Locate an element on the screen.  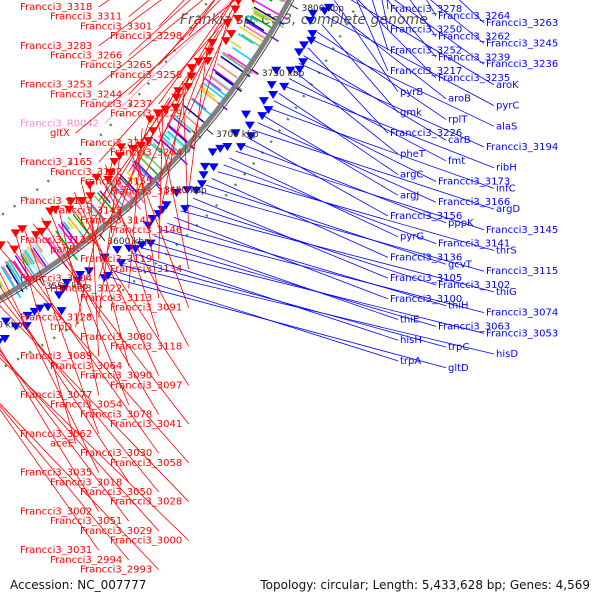
gene-label-minus: Francci3_3264 is located at coordinates (474, 16).